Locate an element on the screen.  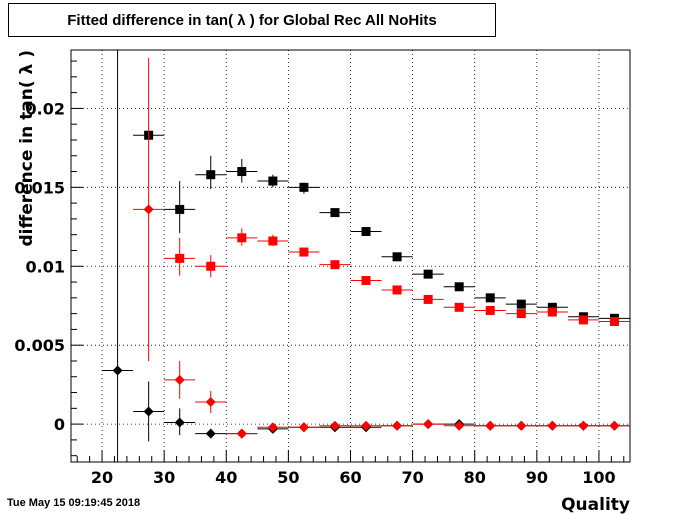
x-tick-label: 50 is located at coordinates (288, 477).